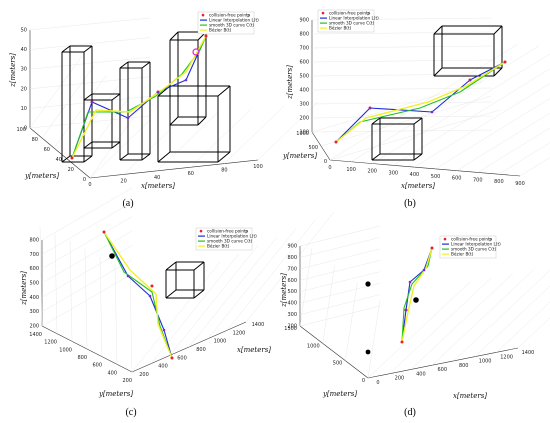 The image size is (550, 423). I want to click on legend-entry-d-1: Linear Interpolation L(t), so click(476, 244).